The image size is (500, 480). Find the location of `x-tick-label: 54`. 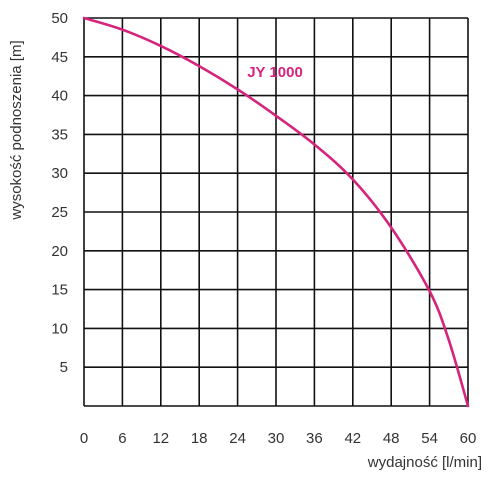

x-tick-label: 54 is located at coordinates (429, 438).